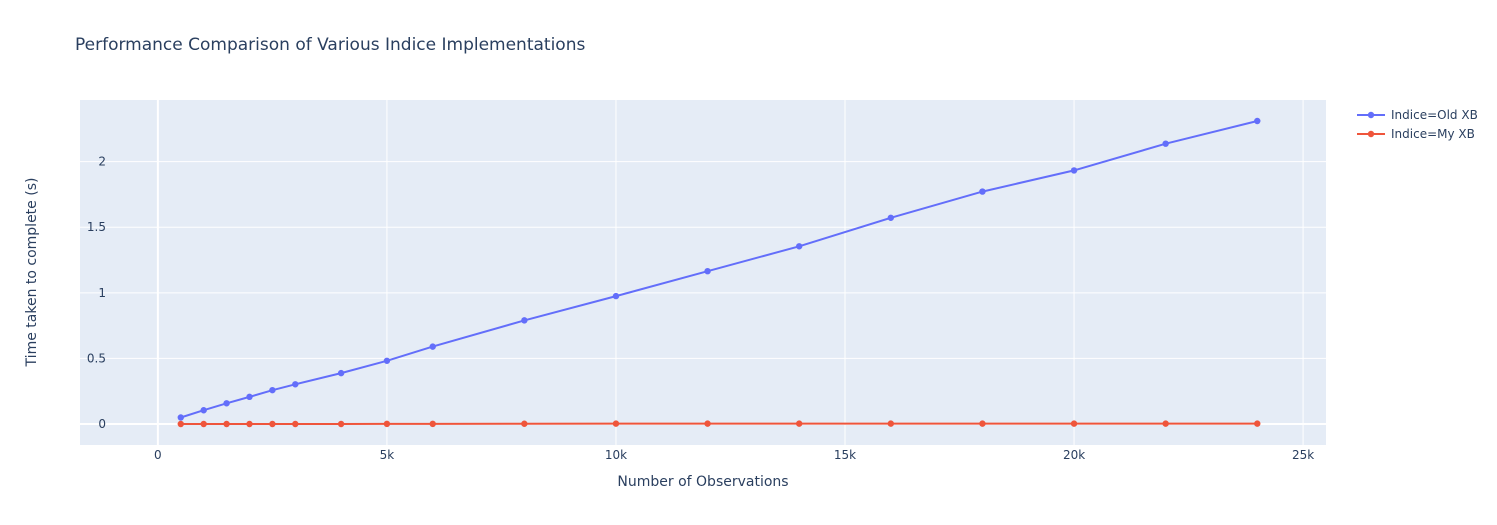 The width and height of the screenshot is (1497, 525). Describe the element at coordinates (702, 482) in the screenshot. I see `x-axis-title: Number of Observations` at that location.